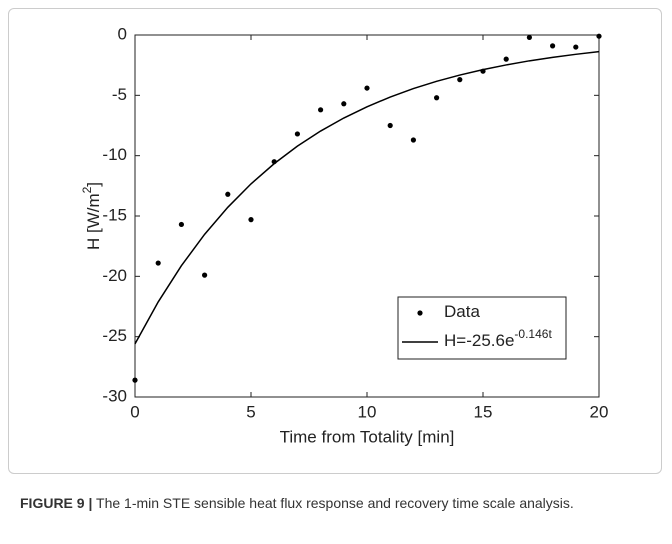 The height and width of the screenshot is (544, 672). What do you see at coordinates (250, 411) in the screenshot?
I see `x-tick-label: 5` at bounding box center [250, 411].